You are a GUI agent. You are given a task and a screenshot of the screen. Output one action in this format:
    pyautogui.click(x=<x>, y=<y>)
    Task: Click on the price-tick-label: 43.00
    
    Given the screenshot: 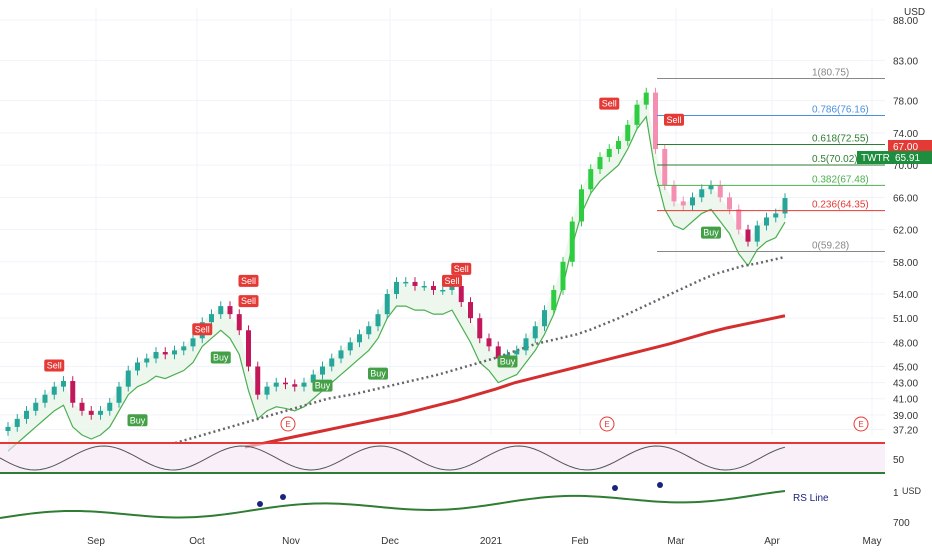 What is the action you would take?
    pyautogui.click(x=905, y=384)
    